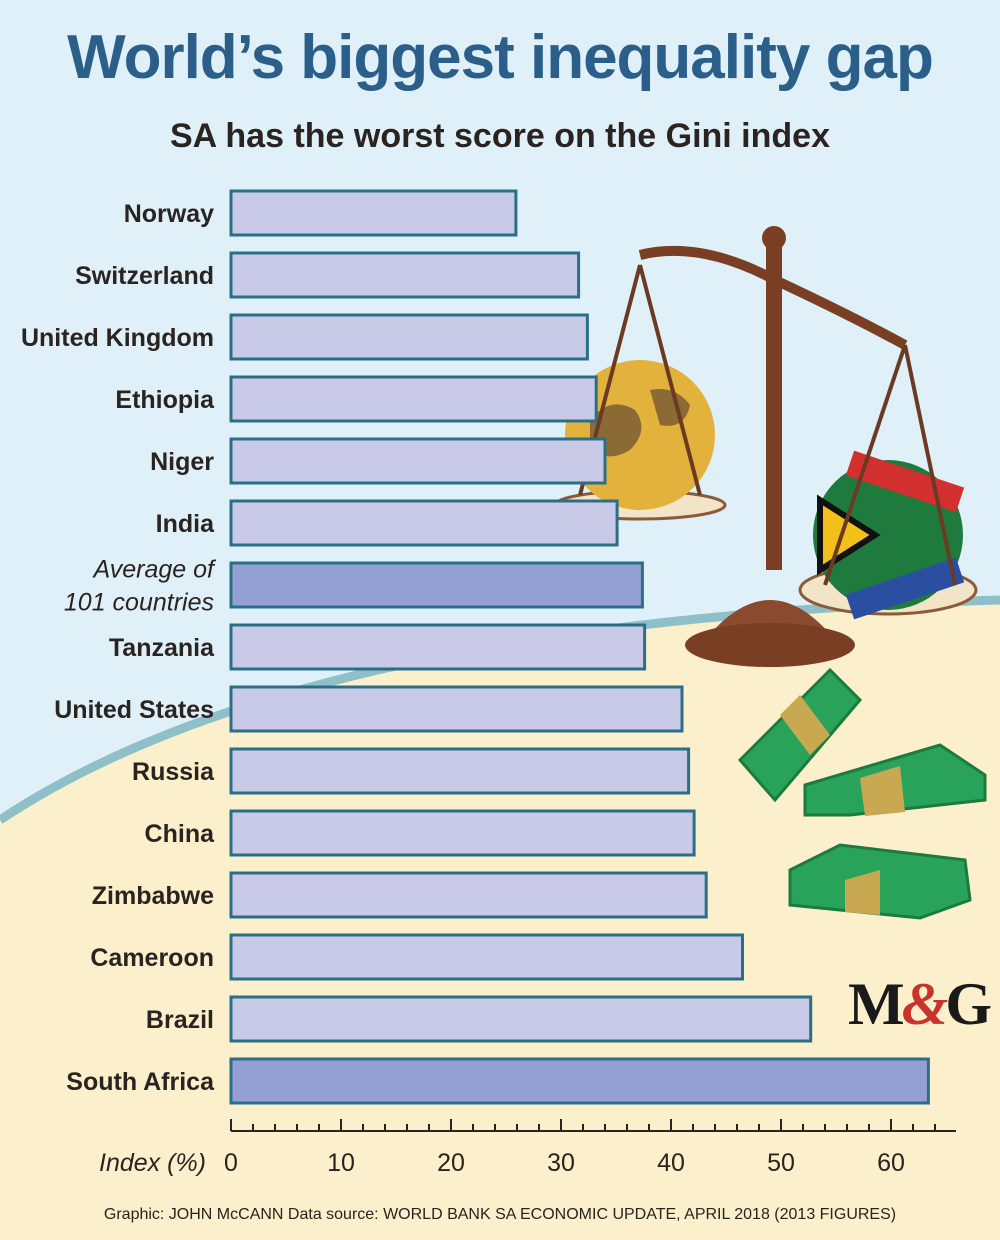  What do you see at coordinates (144, 276) in the screenshot?
I see `category-label-switzerland: Switzerland` at bounding box center [144, 276].